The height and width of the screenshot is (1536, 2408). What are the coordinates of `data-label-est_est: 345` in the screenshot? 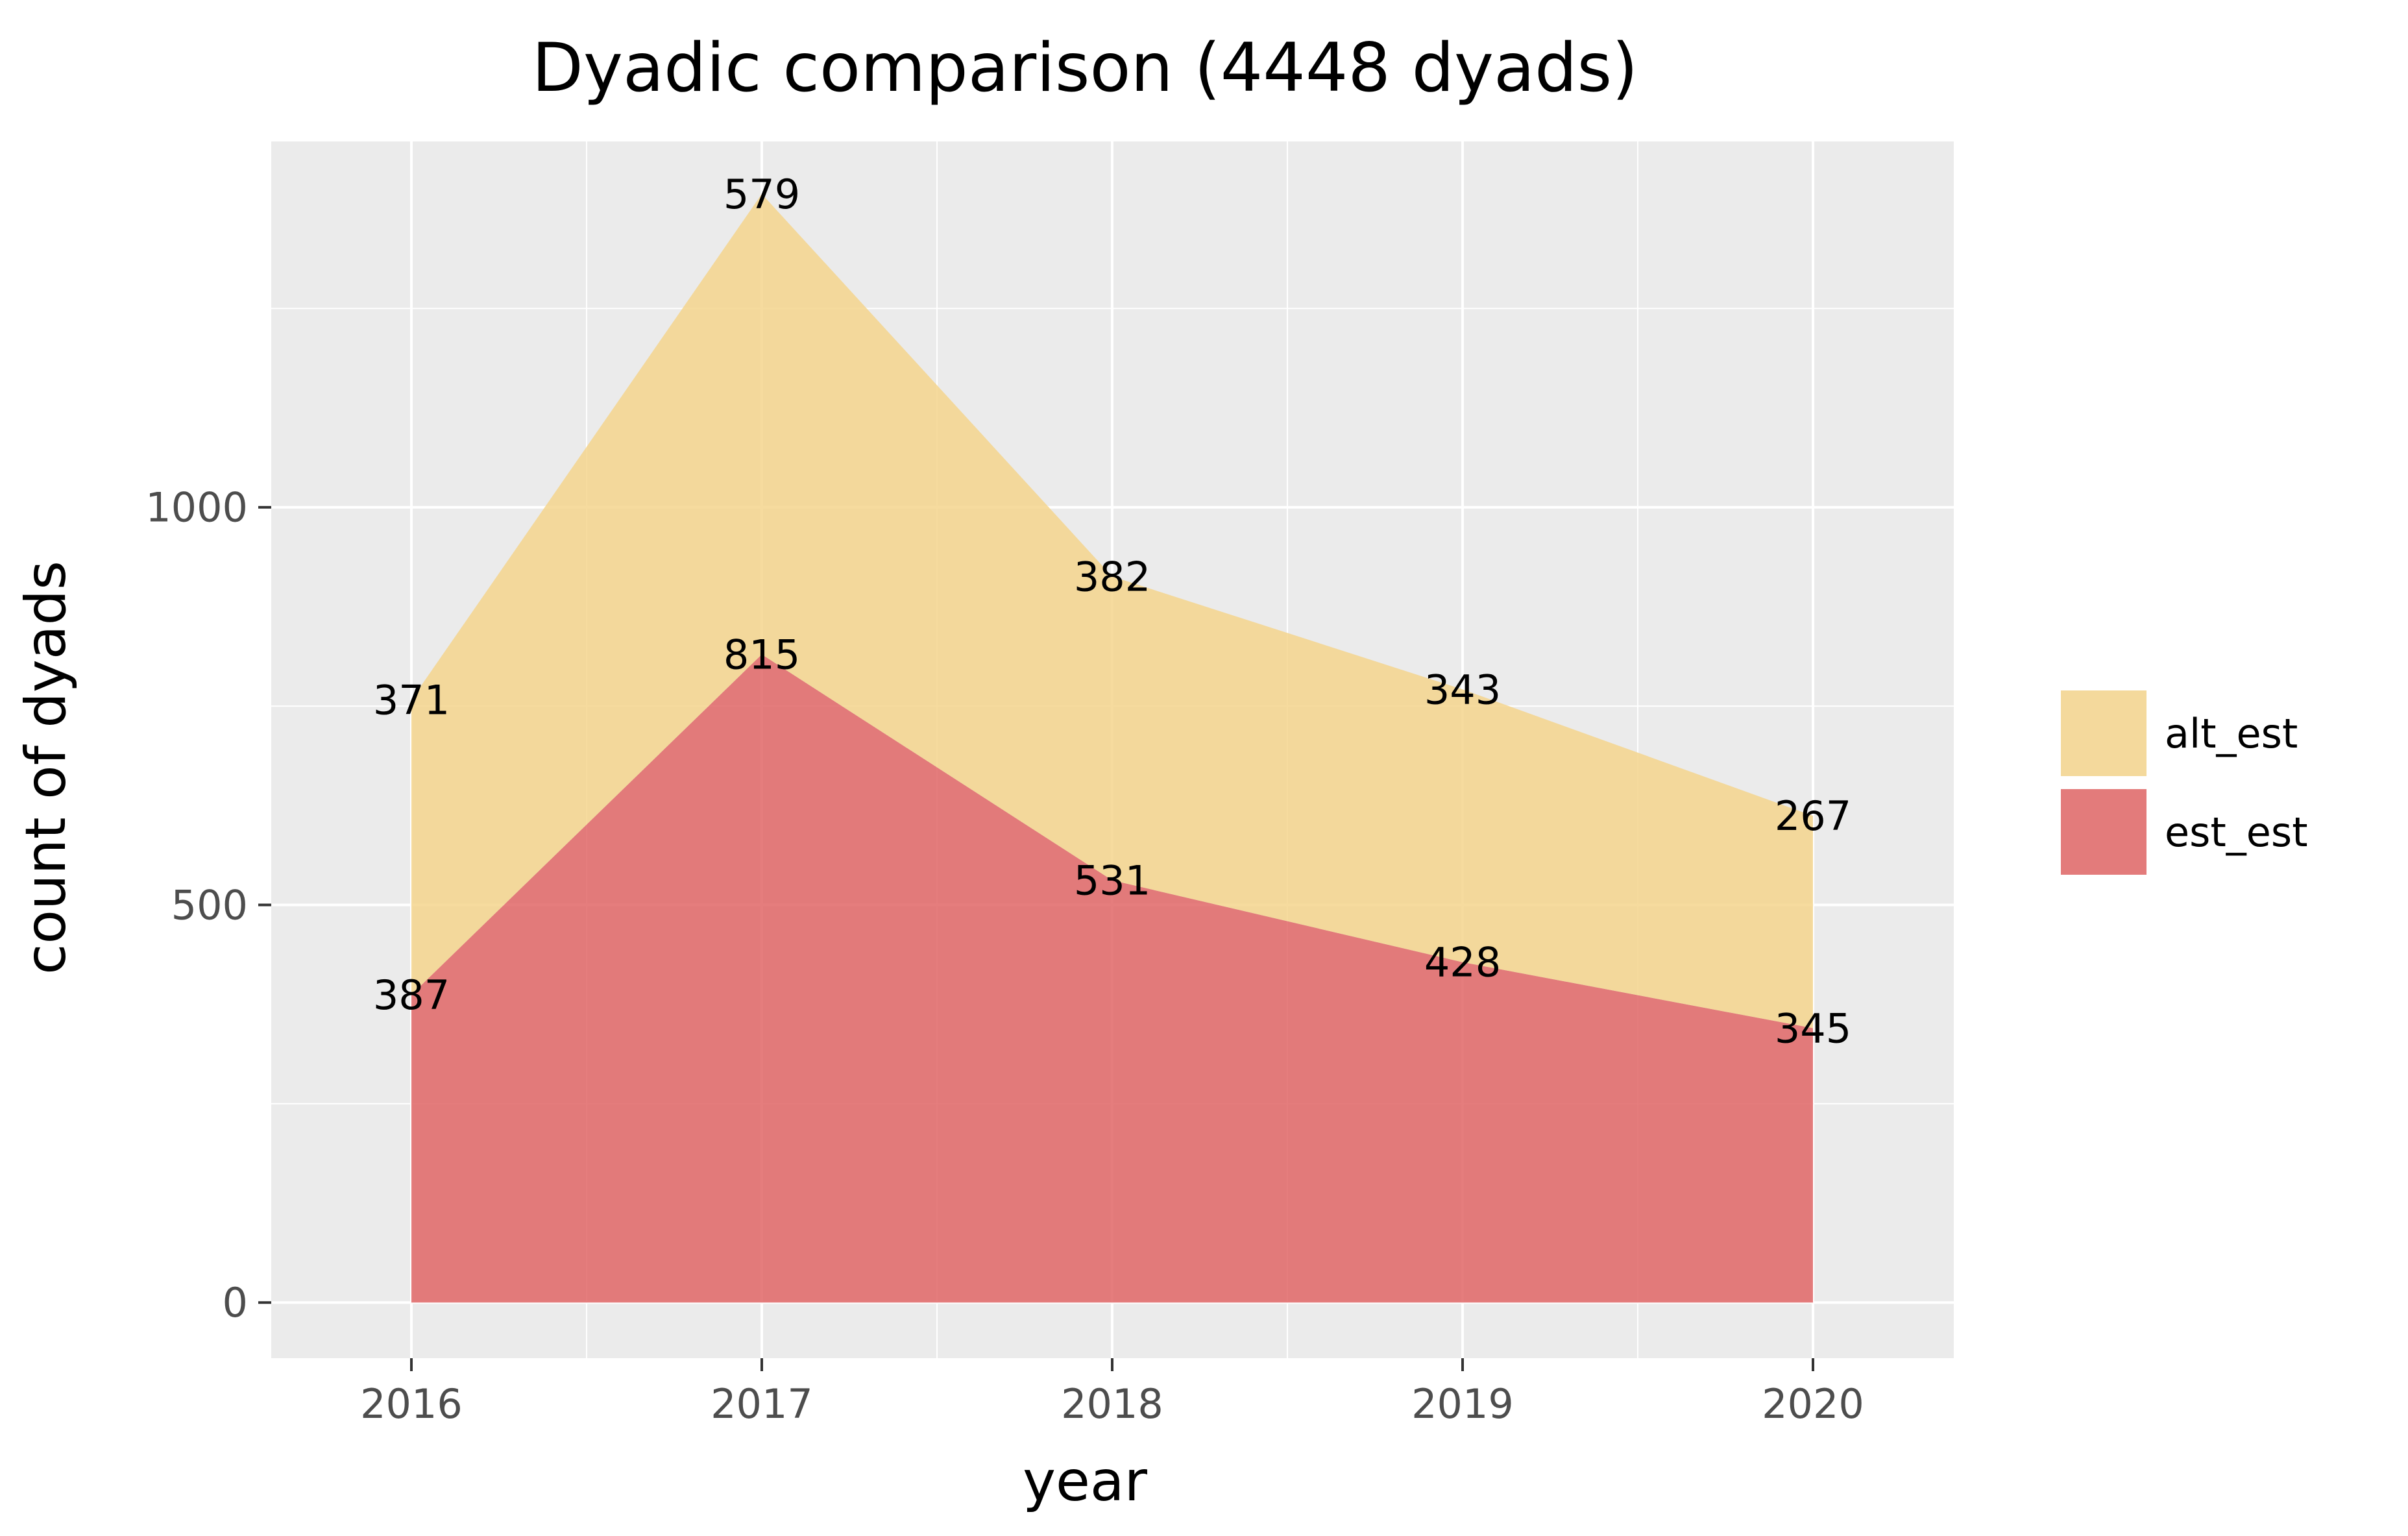 It's located at (1813, 1028).